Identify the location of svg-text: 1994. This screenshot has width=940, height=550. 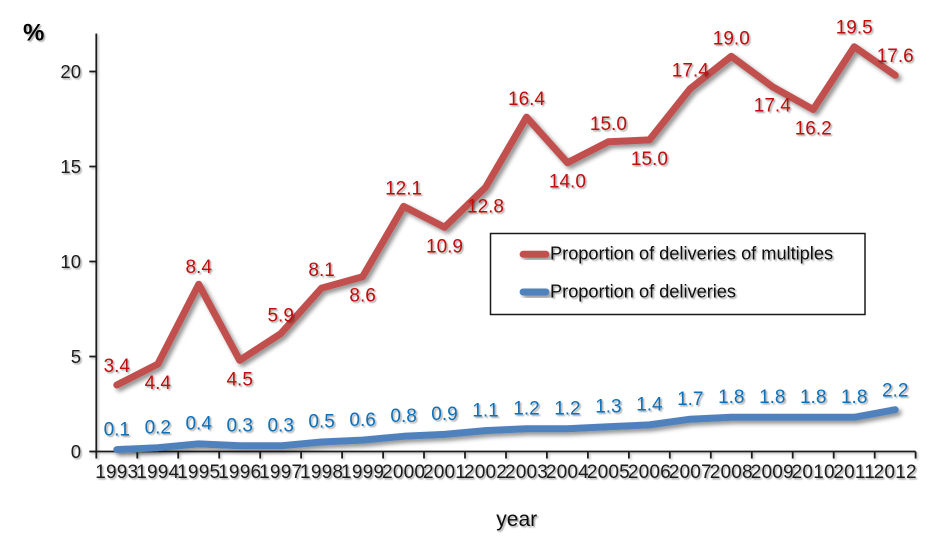
(157, 472).